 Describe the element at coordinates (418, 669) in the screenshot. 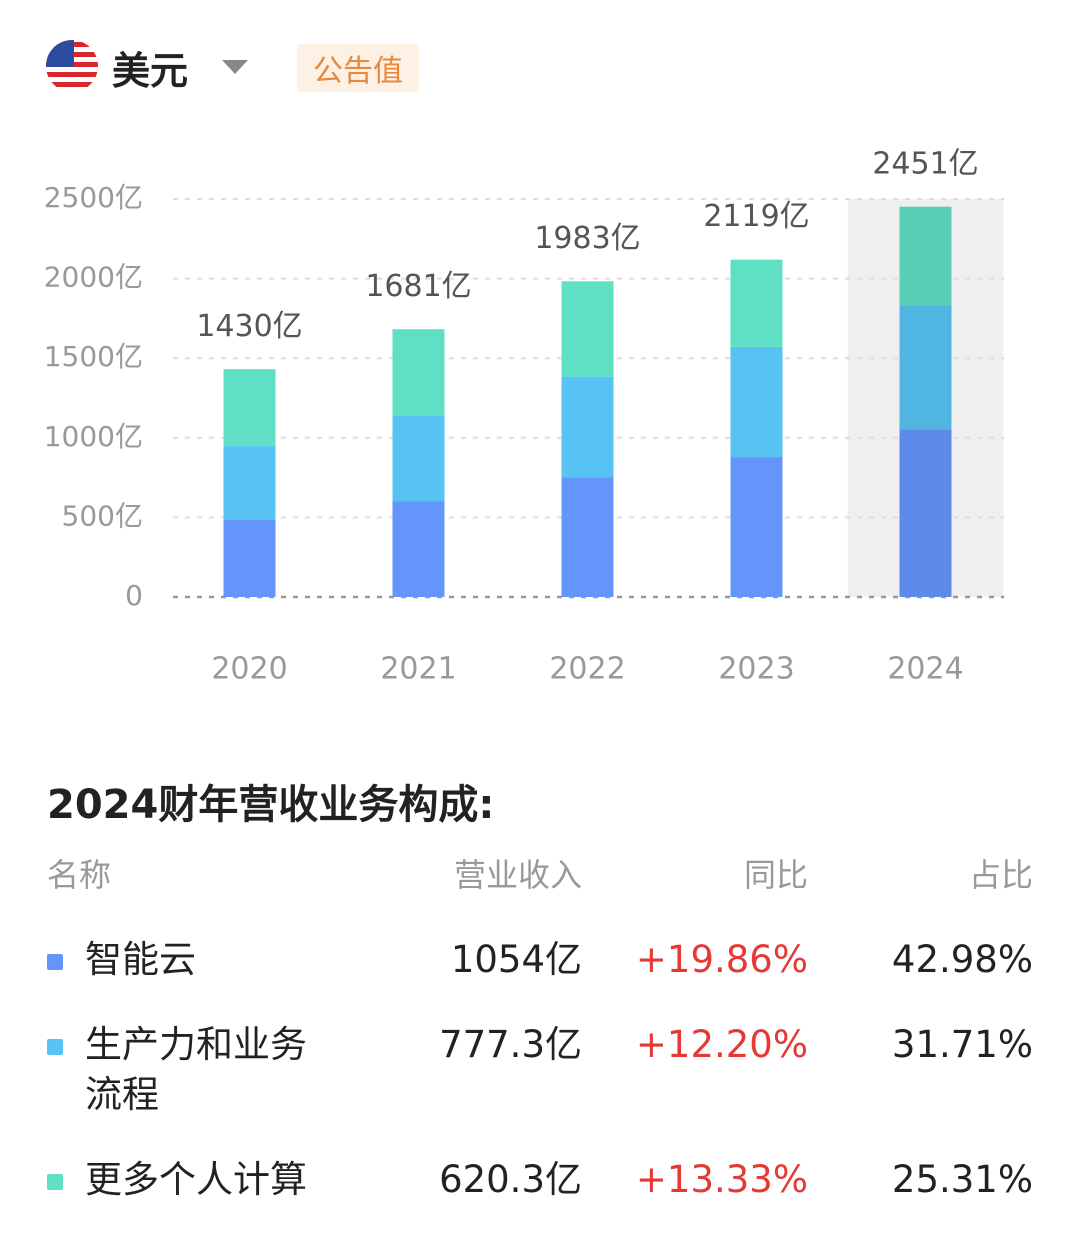

I see `x-tick-label: 2021` at that location.